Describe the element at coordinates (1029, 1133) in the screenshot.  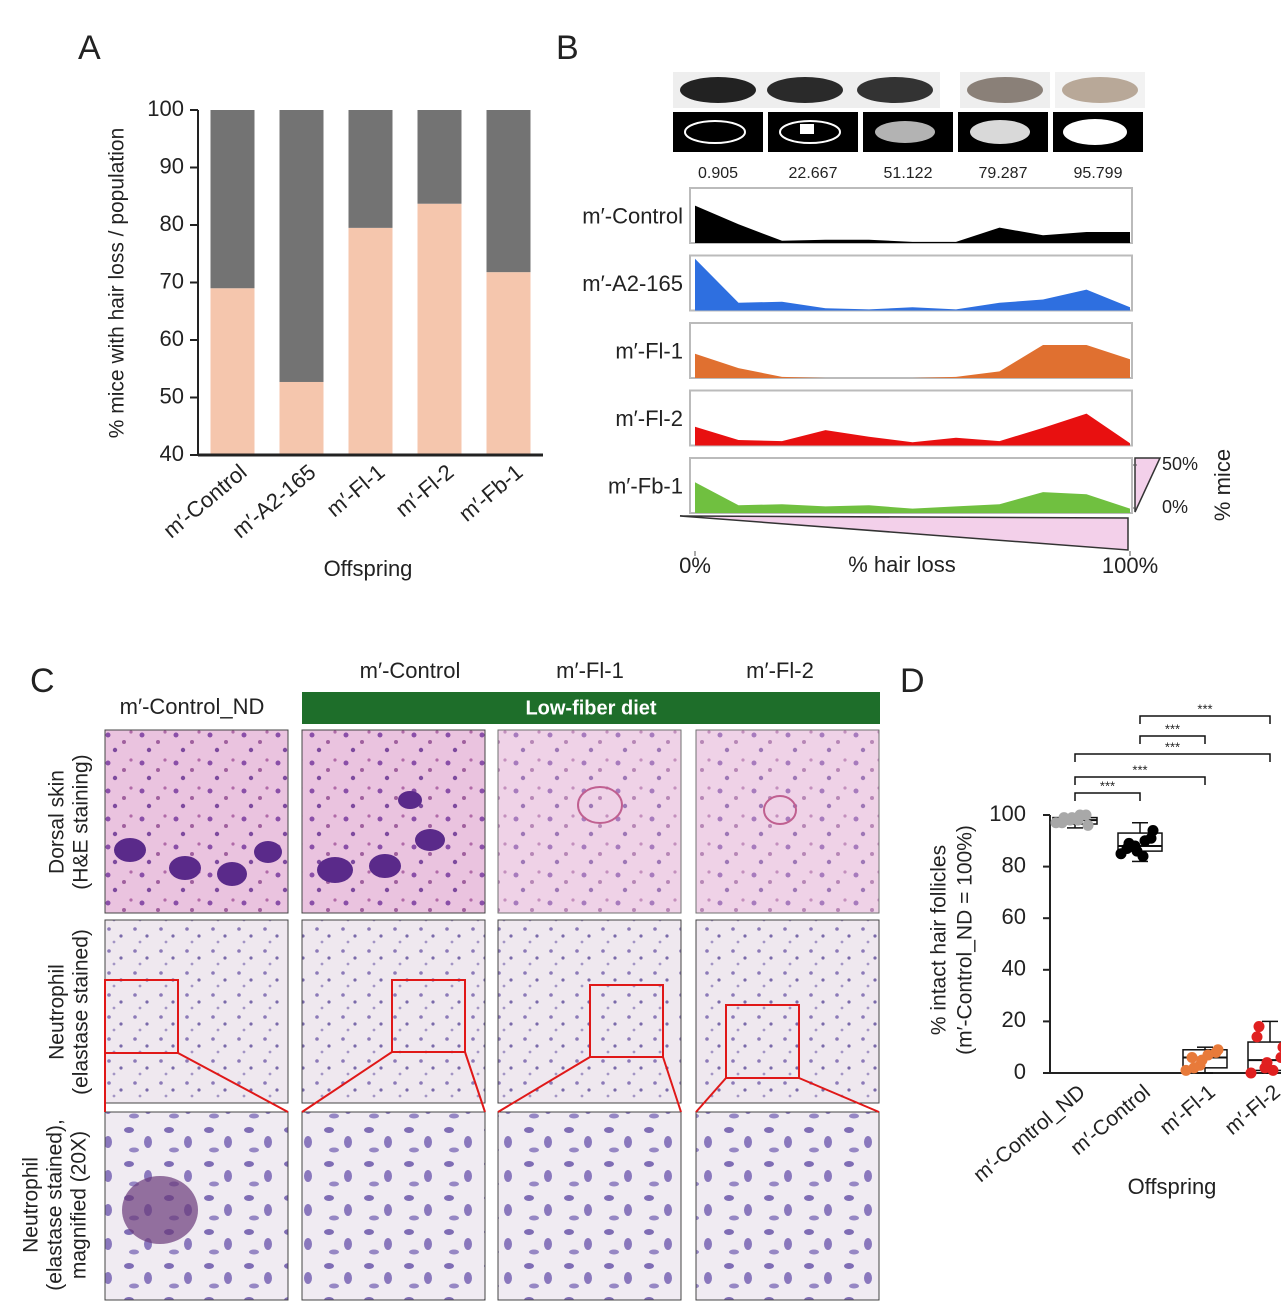
I see `x-tick-label: m′-Control_ND` at that location.